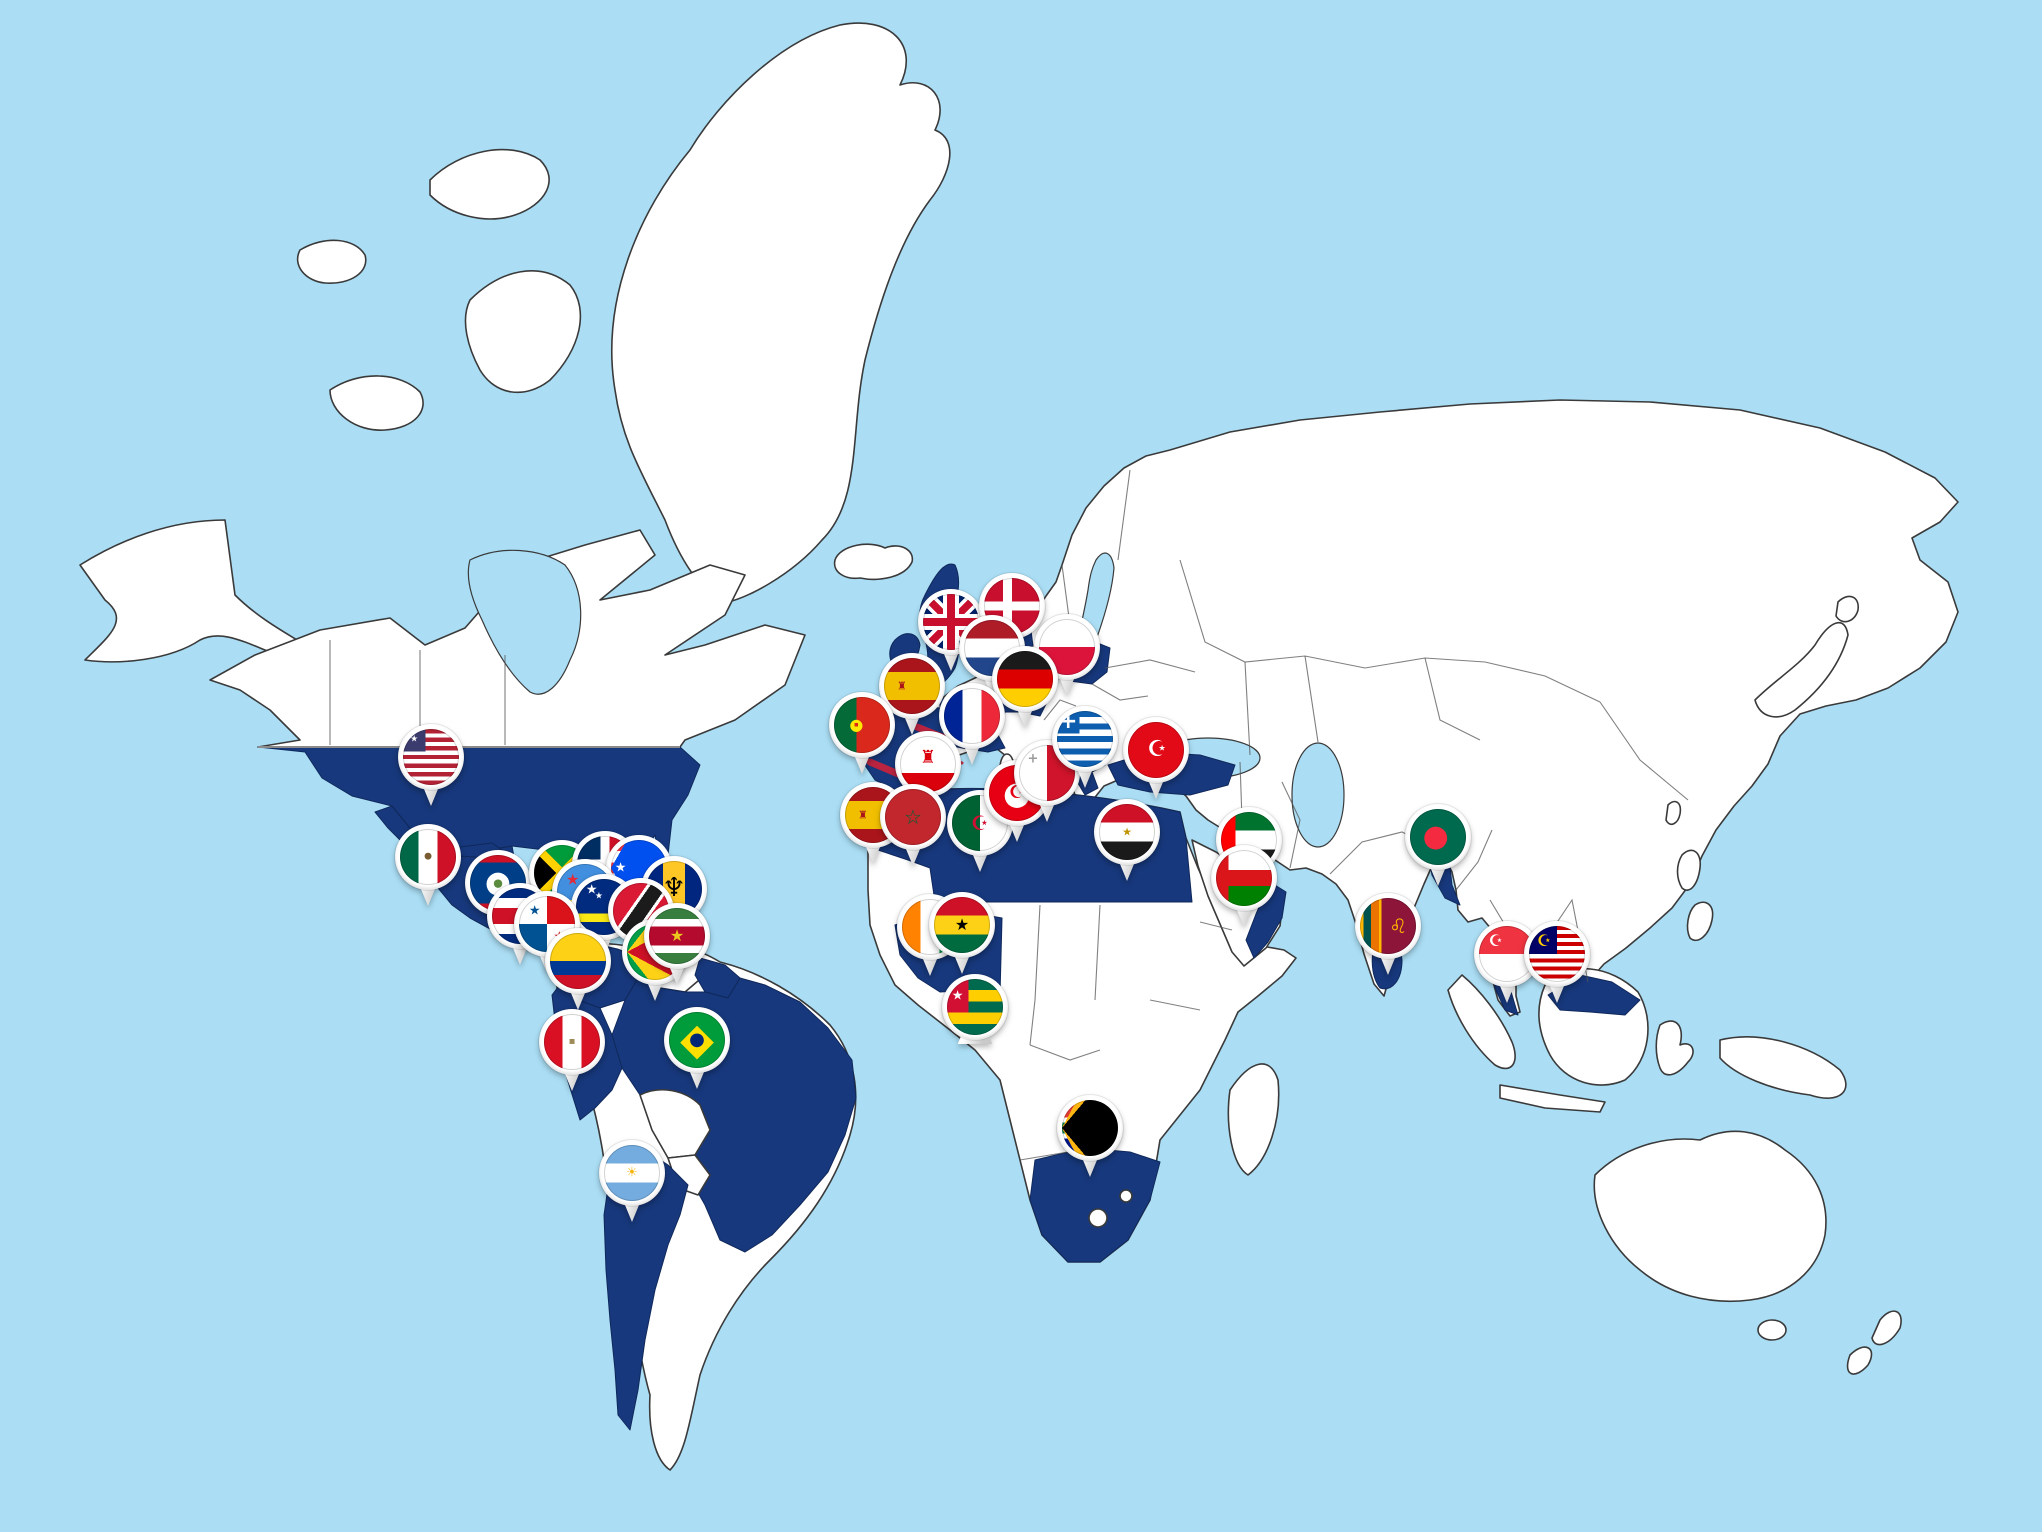  I want to click on bd-flag-icon: ●, so click(1438, 837).